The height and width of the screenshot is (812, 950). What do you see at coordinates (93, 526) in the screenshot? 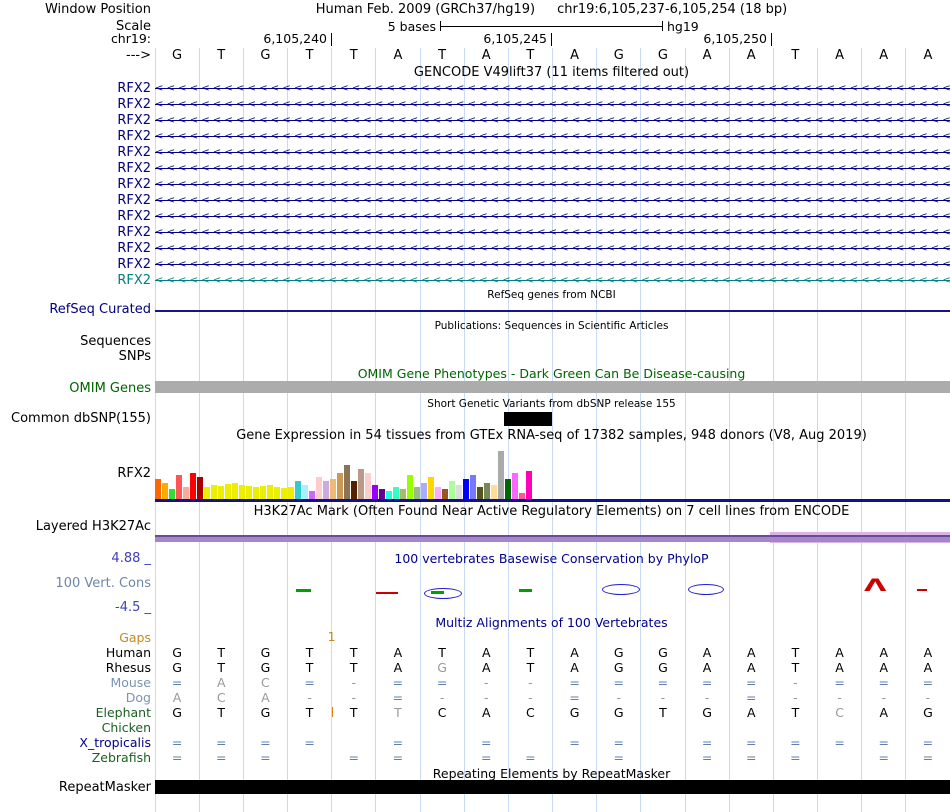
I see `h3k27ac-track-label: Layered H3K27Ac` at bounding box center [93, 526].